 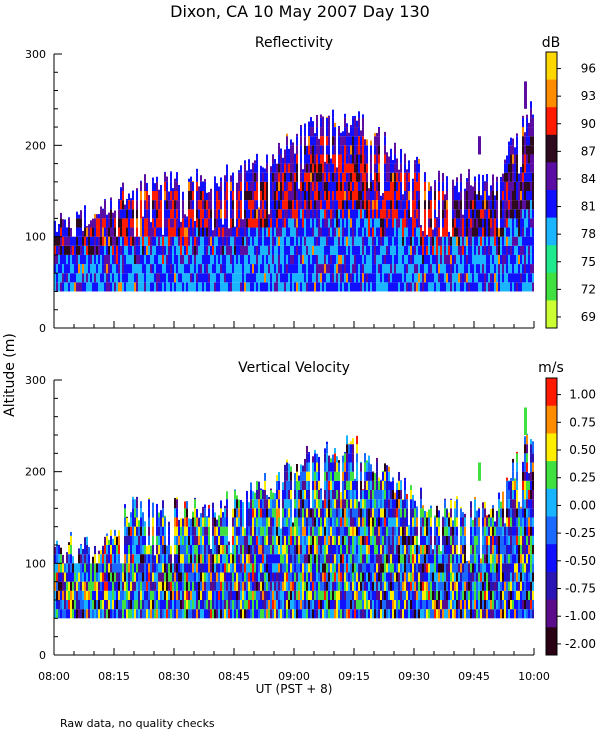 What do you see at coordinates (35, 54) in the screenshot?
I see `y-tick-label: 300` at bounding box center [35, 54].